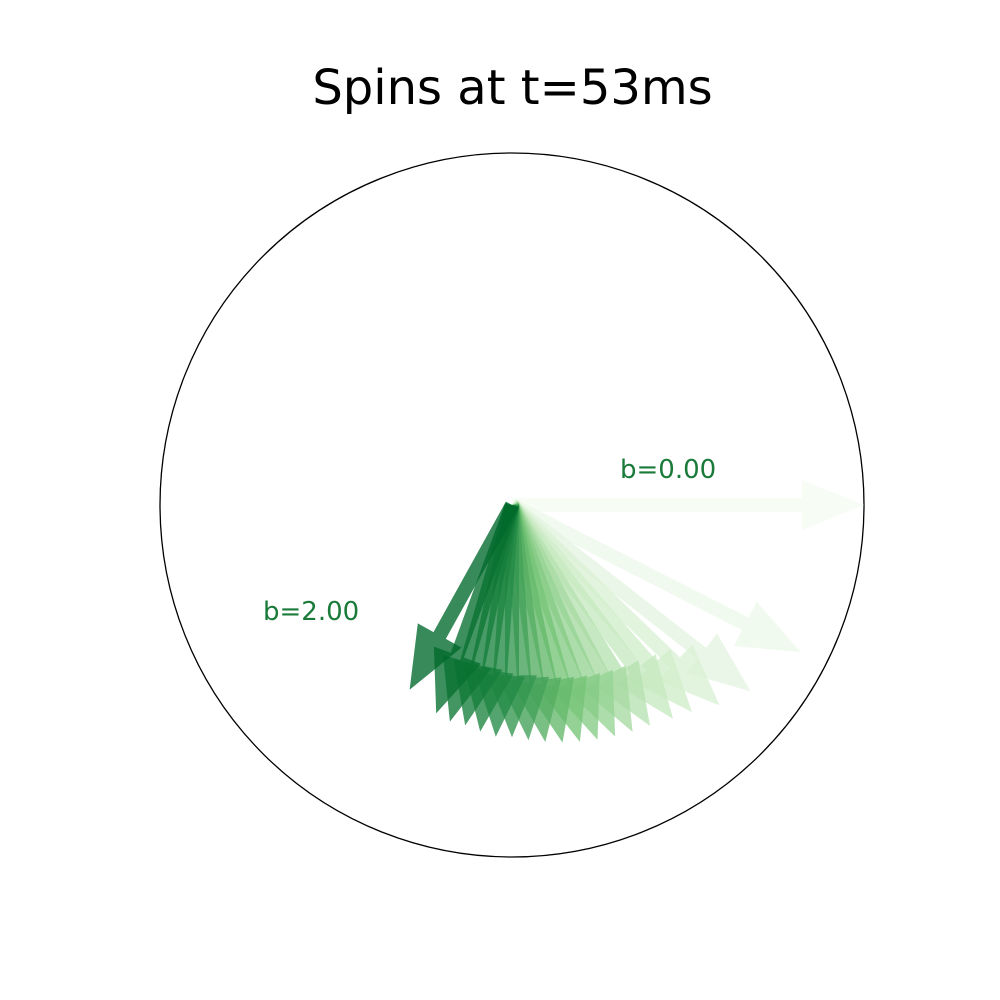 The height and width of the screenshot is (1000, 1000). What do you see at coordinates (311, 612) in the screenshot?
I see `annotation-last: b=2.00` at bounding box center [311, 612].